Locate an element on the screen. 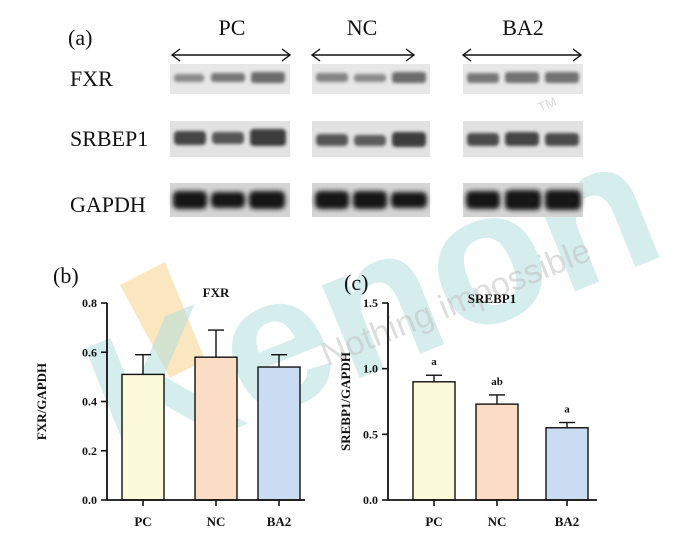  group-label-nc: NC is located at coordinates (362, 27).